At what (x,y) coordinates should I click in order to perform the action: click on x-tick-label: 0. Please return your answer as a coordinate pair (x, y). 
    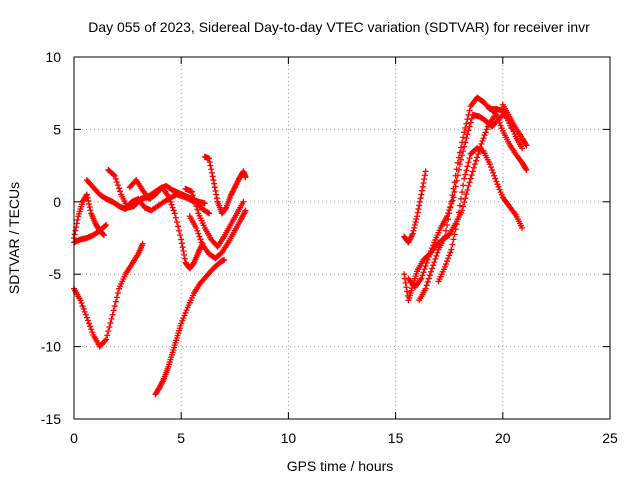
    Looking at the image, I should click on (74, 438).